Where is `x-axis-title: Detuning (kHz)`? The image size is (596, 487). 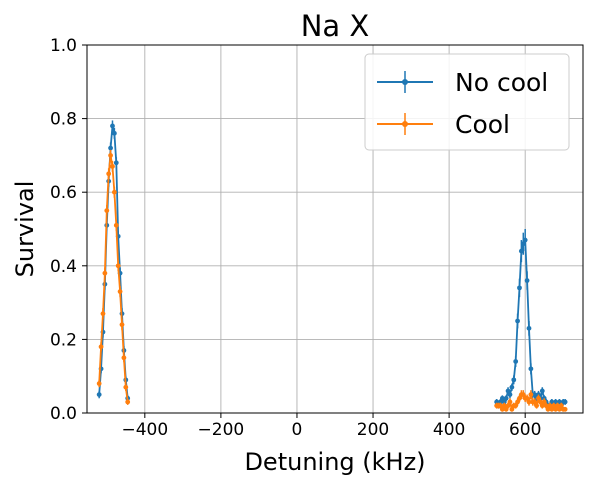 x-axis-title: Detuning (kHz) is located at coordinates (334, 462).